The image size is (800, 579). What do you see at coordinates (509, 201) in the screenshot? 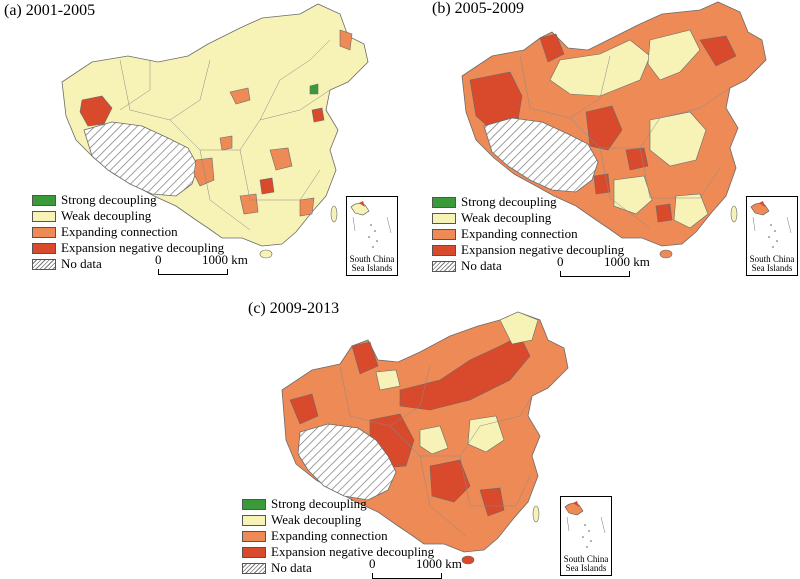
I see `legend-label: Strong decoupling` at bounding box center [509, 201].